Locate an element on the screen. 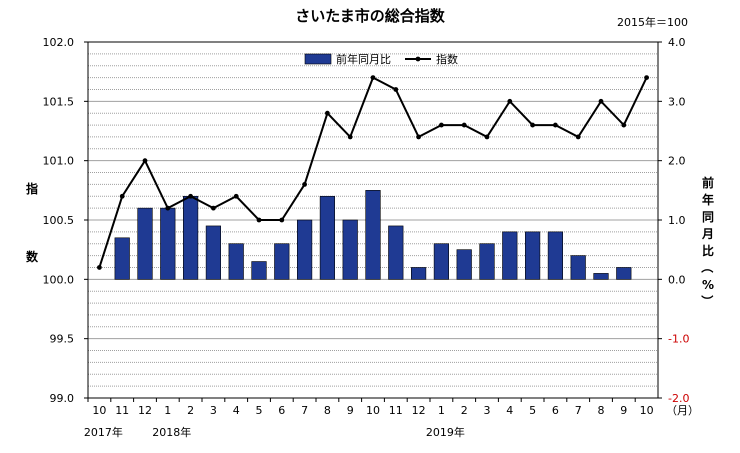 The width and height of the screenshot is (740, 453). y-left-title-char: 数 is located at coordinates (32, 256).